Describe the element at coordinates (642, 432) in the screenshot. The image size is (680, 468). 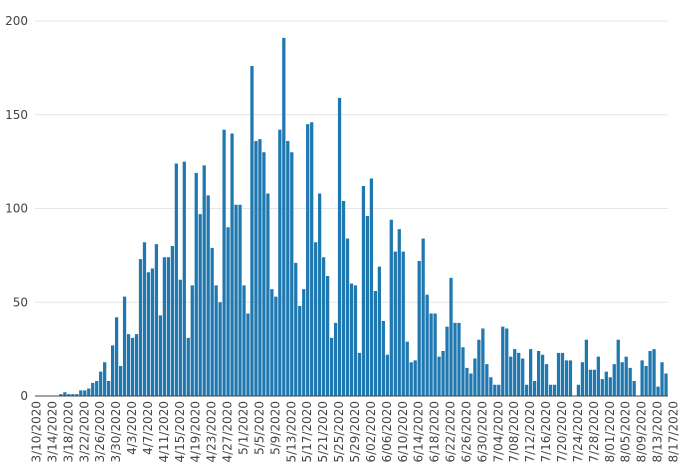
I see `x-tick-label: 8/09/2020` at that location.